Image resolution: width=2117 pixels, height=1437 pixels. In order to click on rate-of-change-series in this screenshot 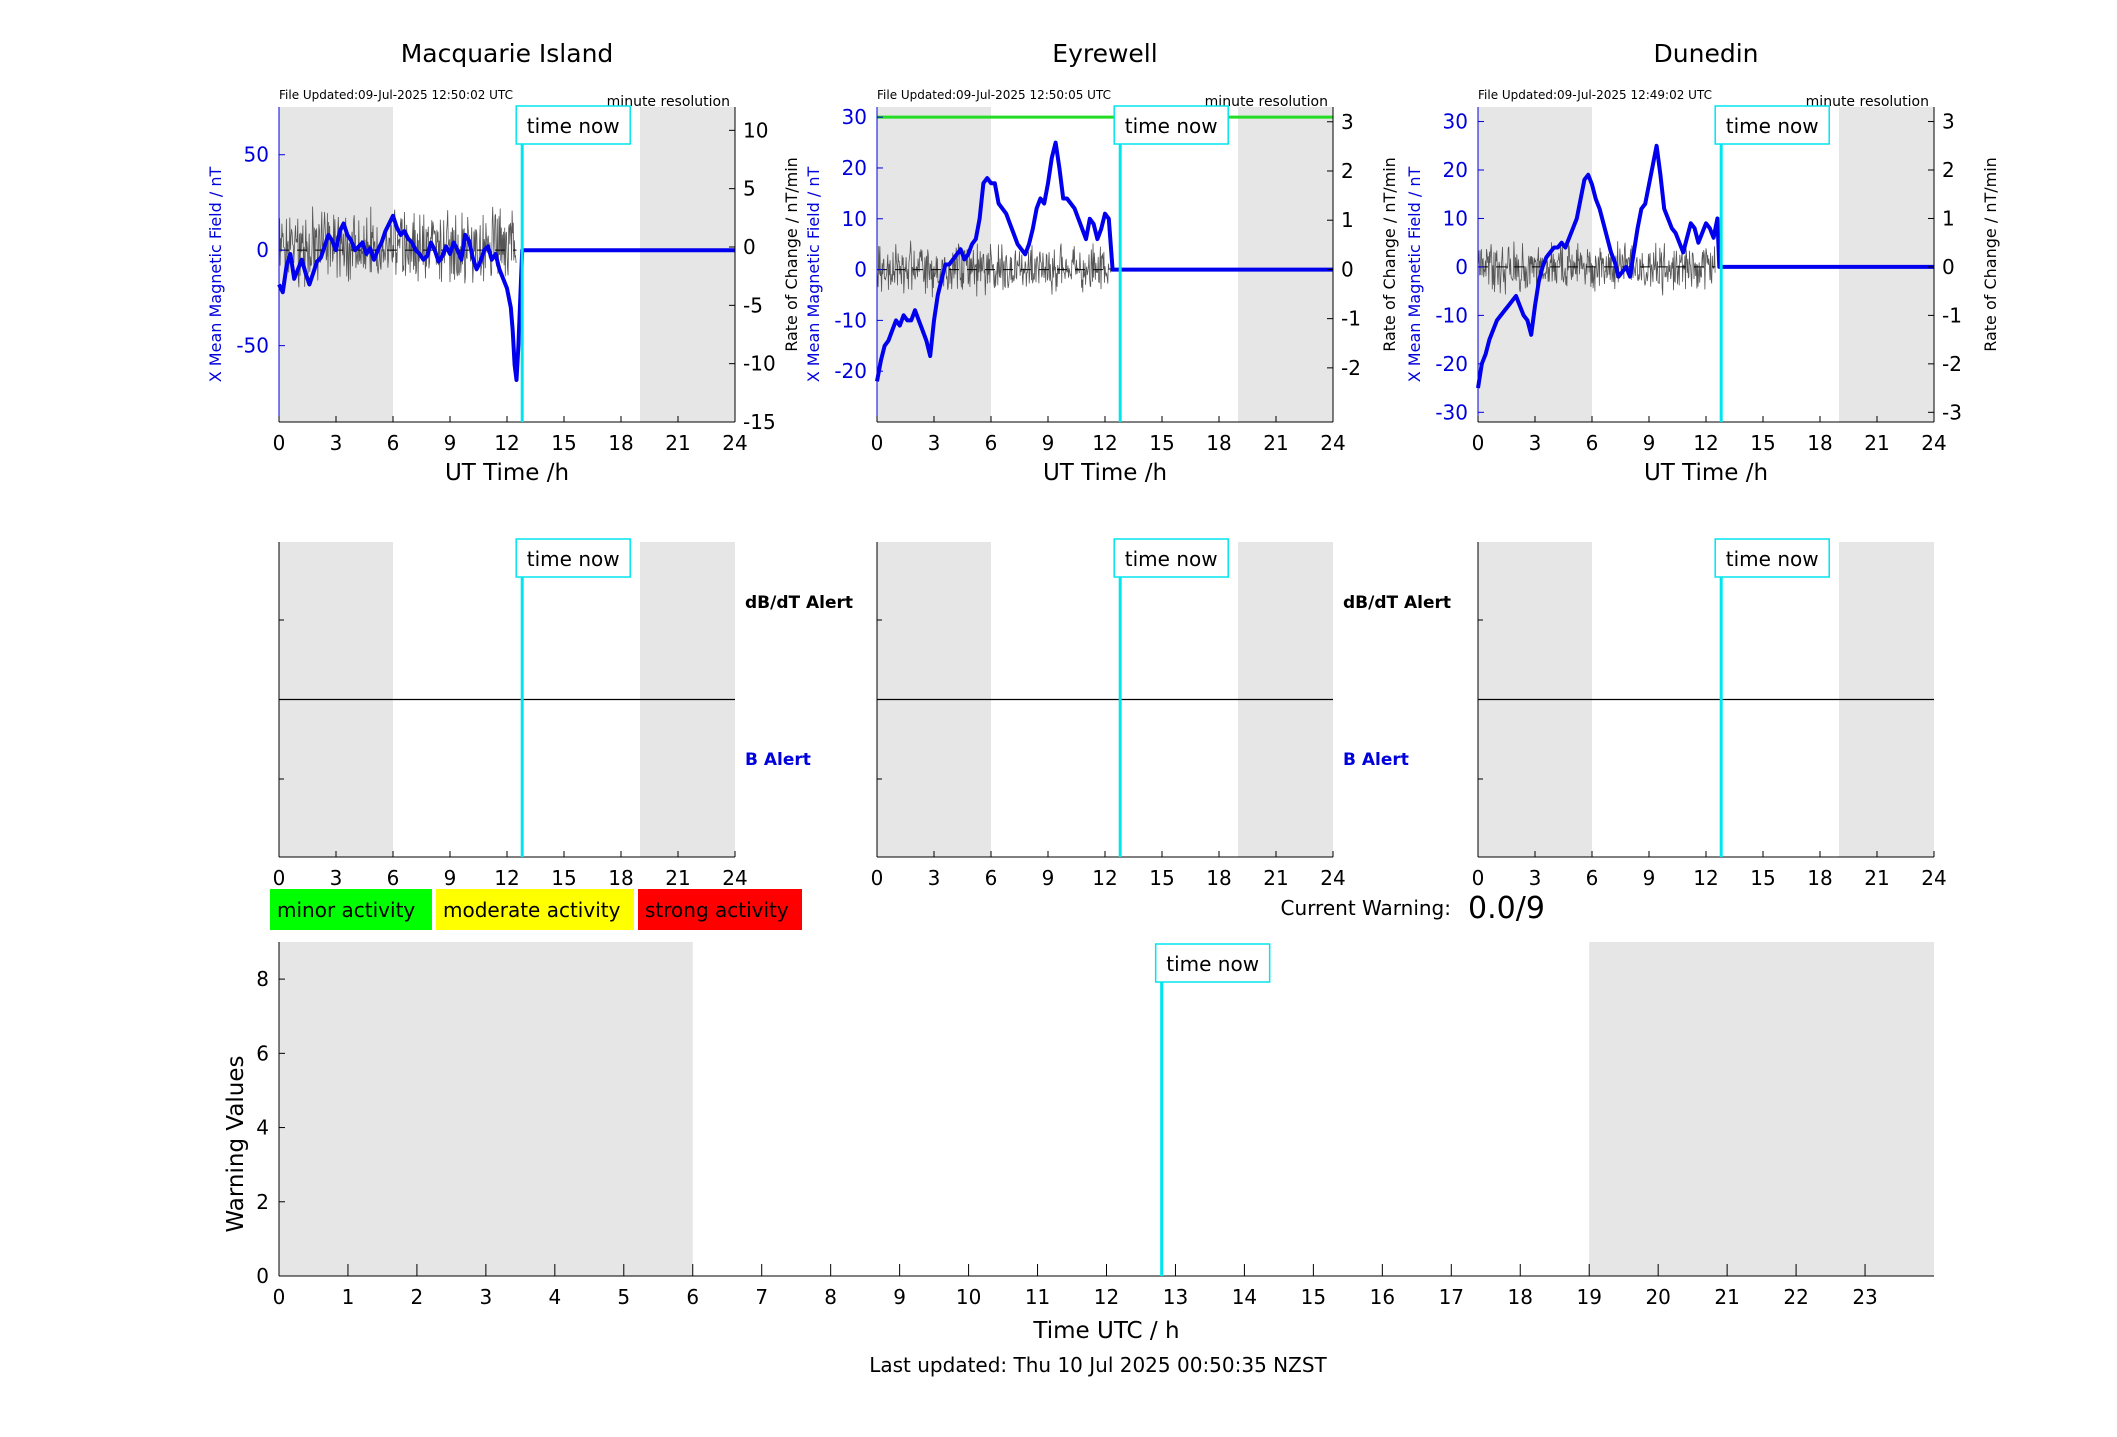, I will do `click(1596, 268)`.